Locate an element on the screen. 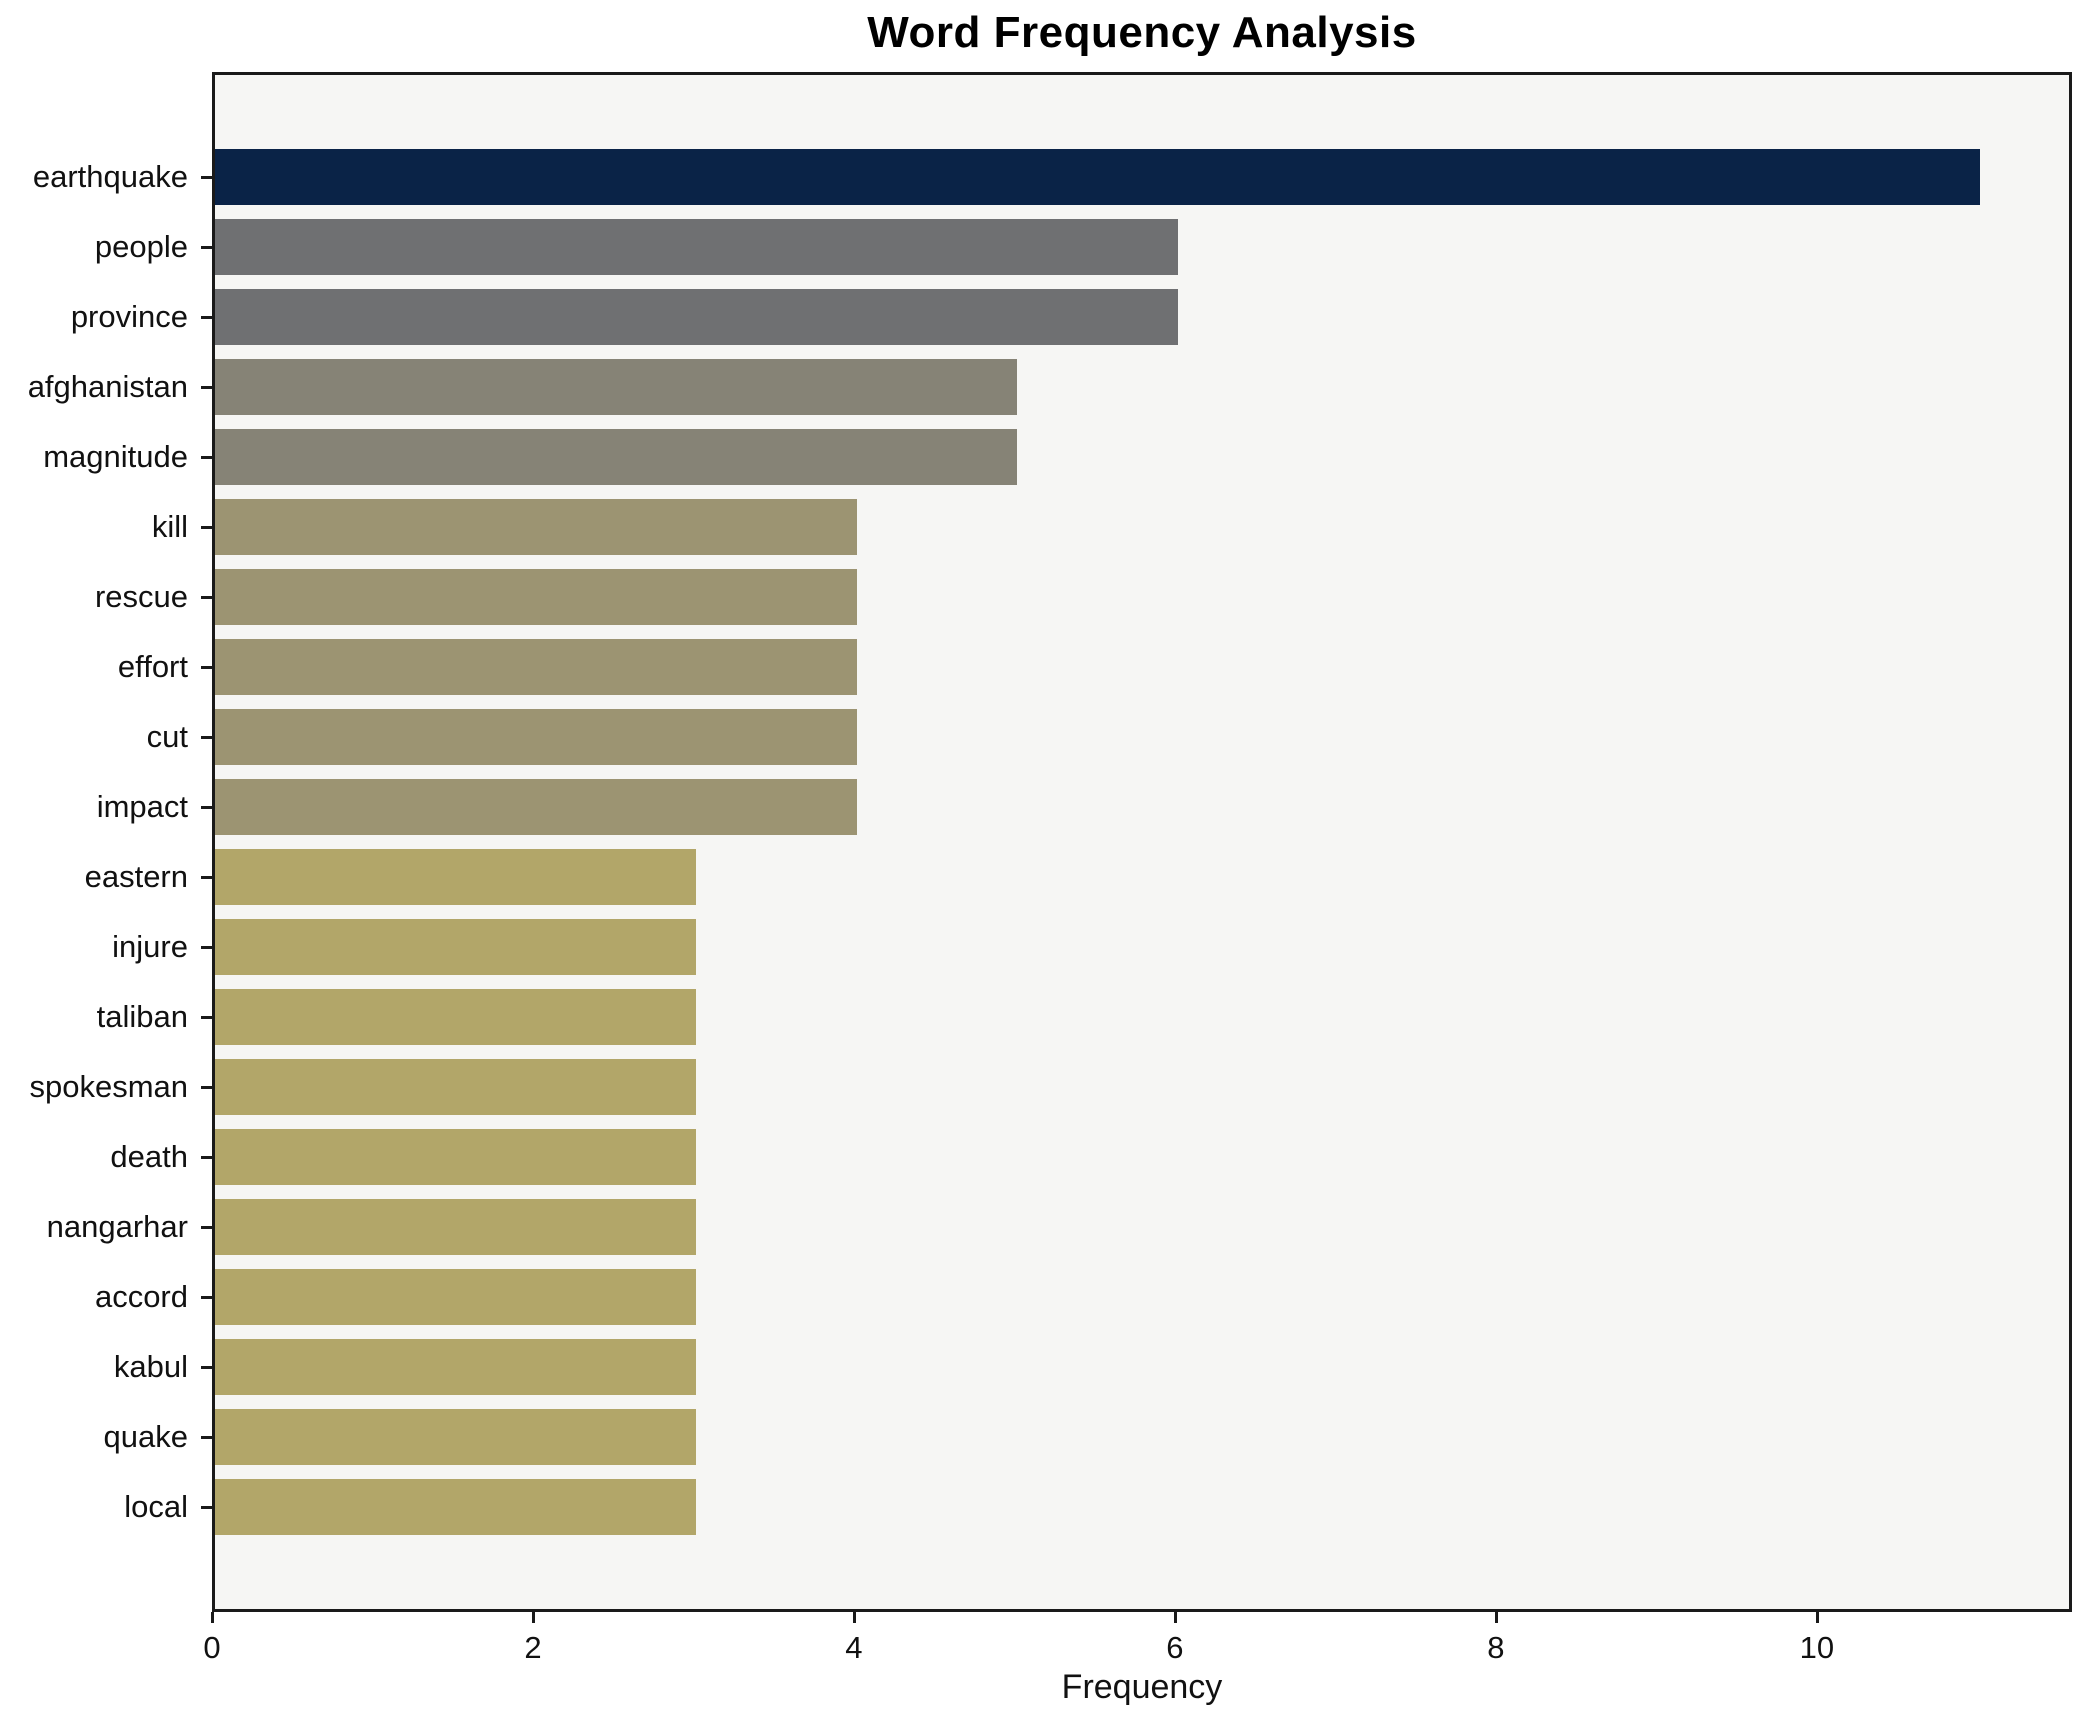 Image resolution: width=2092 pixels, height=1722 pixels. x-tick-label-6: 6 is located at coordinates (1175, 1647).